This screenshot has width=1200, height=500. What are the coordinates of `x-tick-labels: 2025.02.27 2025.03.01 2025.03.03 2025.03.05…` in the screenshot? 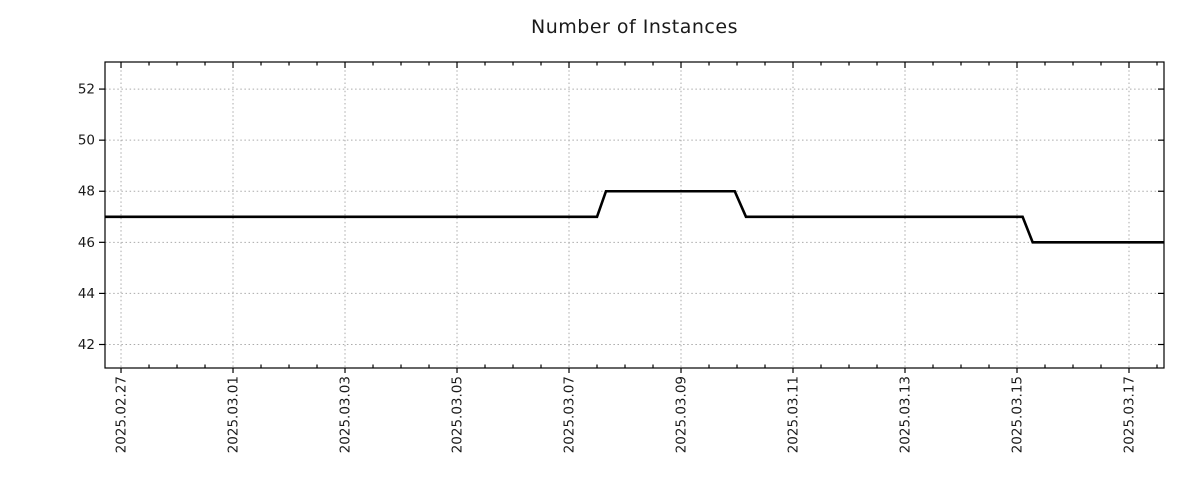 It's located at (626, 414).